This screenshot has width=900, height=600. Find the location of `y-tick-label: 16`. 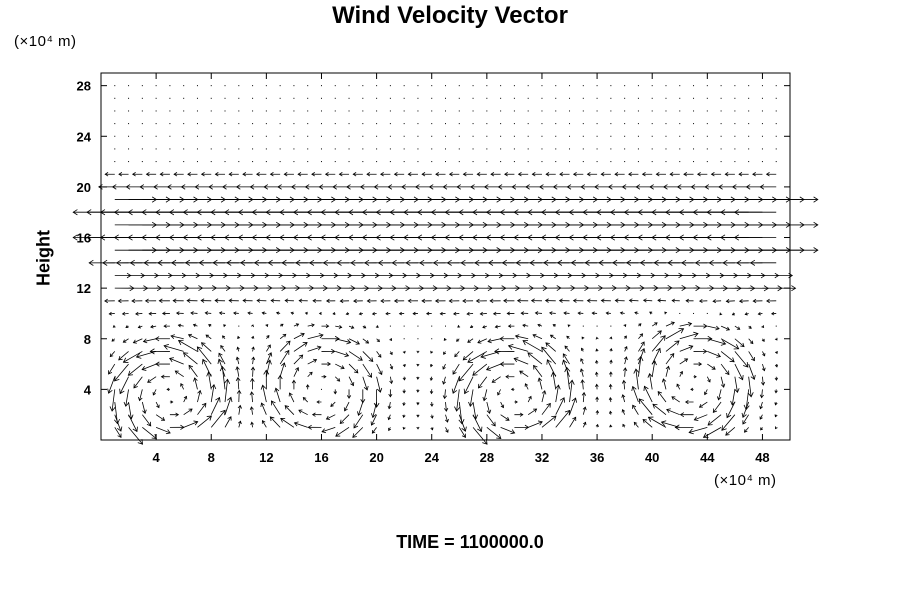

y-tick-label: 16 is located at coordinates (84, 238).